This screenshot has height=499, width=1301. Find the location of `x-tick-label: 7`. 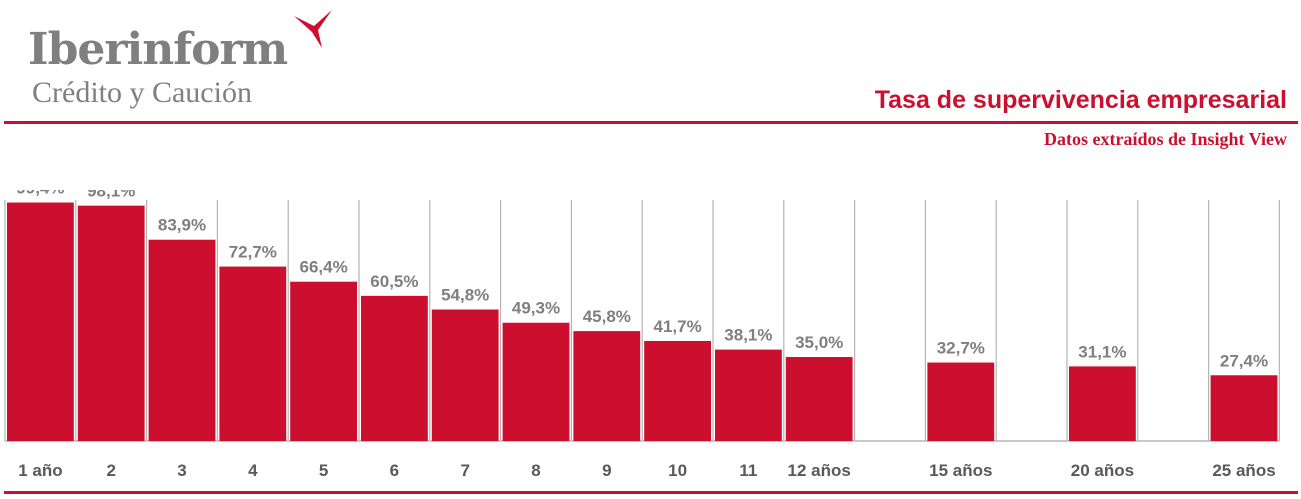

x-tick-label: 7 is located at coordinates (464, 470).